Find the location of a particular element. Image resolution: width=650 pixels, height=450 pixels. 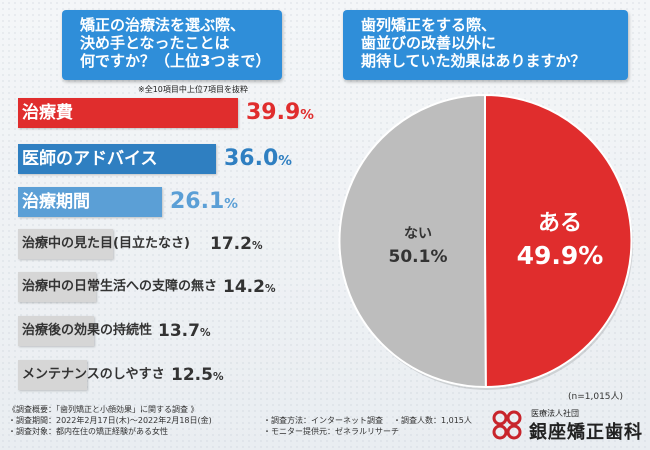

survey-title: 《調査概要：「歯列矯正と小顔効果」に関する調査 》 is located at coordinates (103, 409).